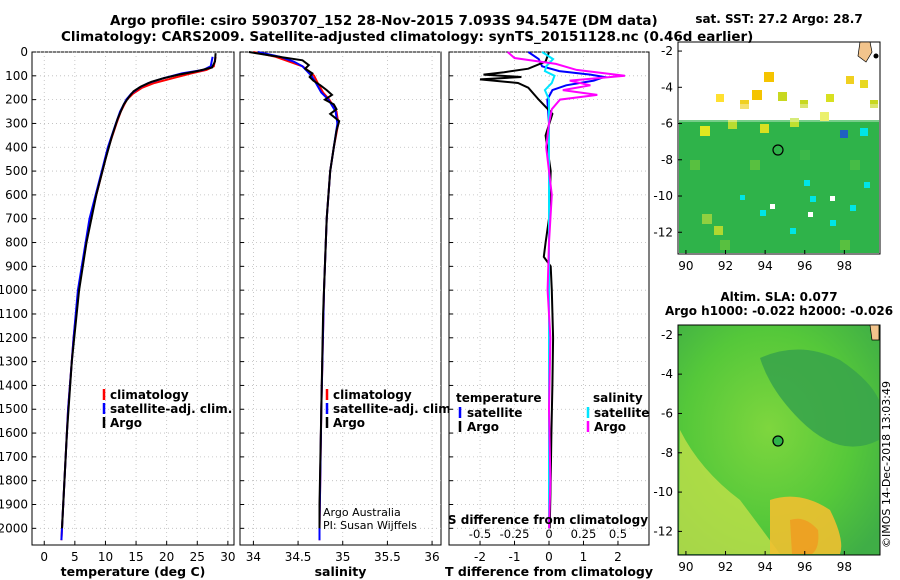 This screenshot has width=900, height=580. Describe the element at coordinates (729, 492) in the screenshot. I see `sla-high-region` at that location.